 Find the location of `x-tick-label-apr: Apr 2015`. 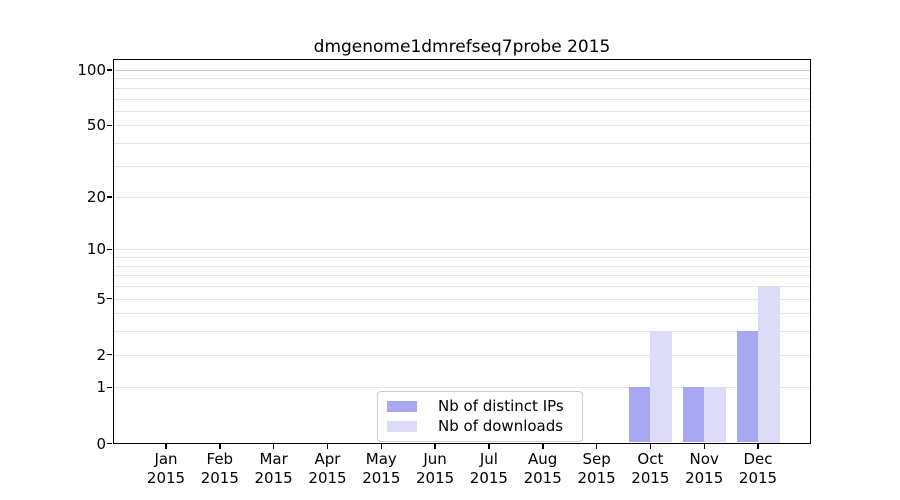

x-tick-label-apr: Apr 2015 is located at coordinates (328, 469).